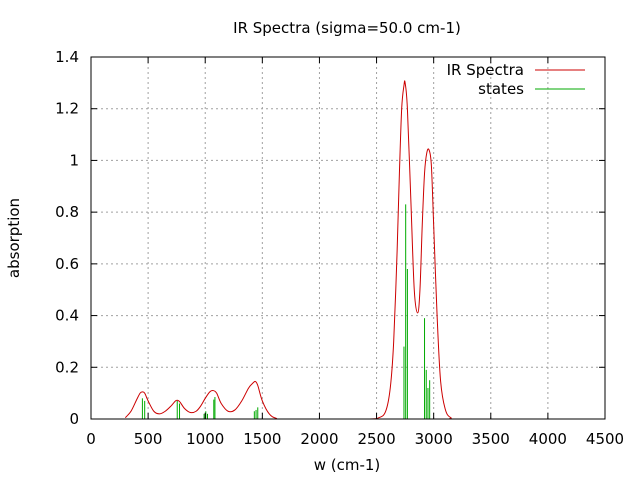  I want to click on x-axis-label: w (cm-1), so click(347, 465).